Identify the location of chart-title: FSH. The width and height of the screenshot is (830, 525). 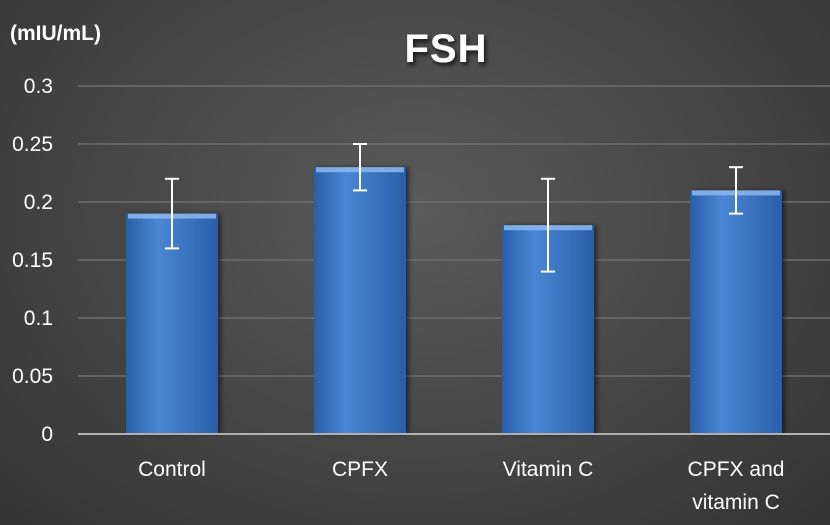
(446, 49).